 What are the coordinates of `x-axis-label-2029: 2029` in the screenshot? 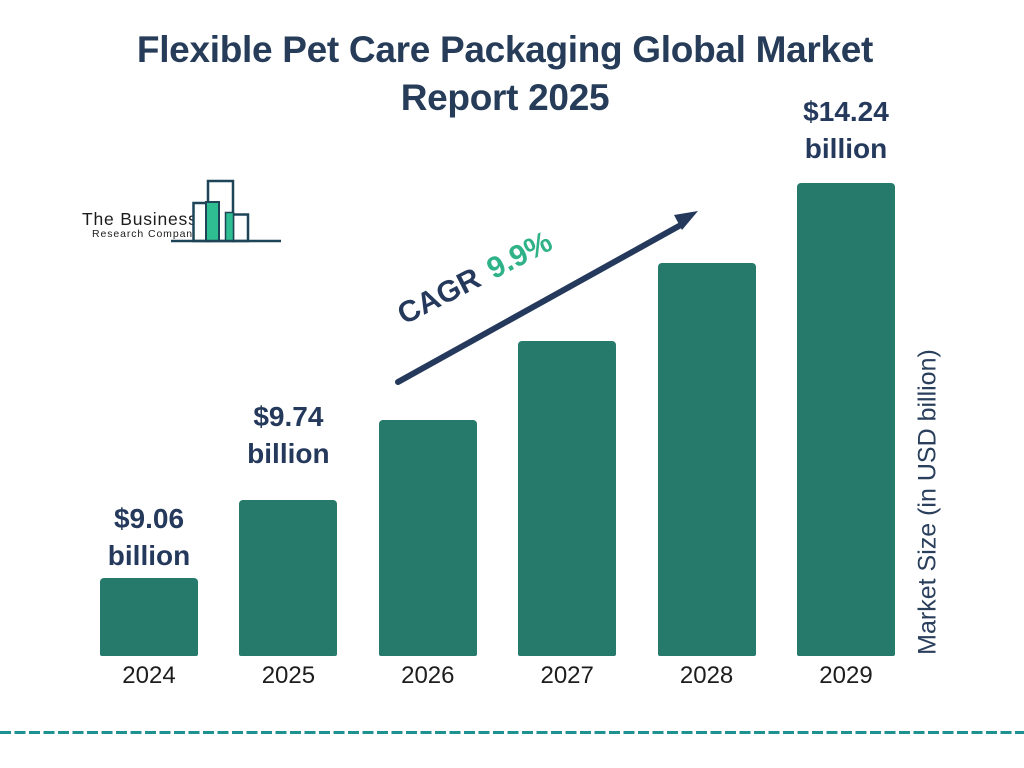 It's located at (846, 675).